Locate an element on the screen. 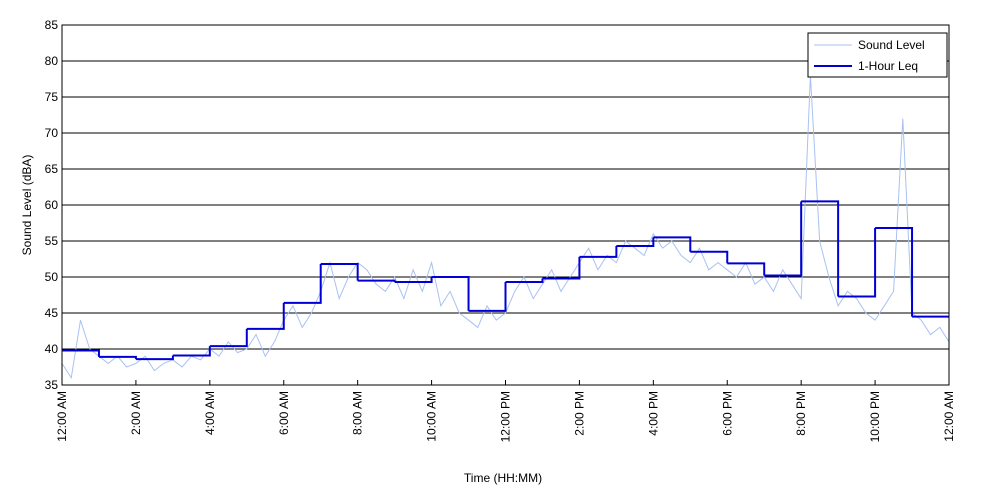 This screenshot has width=1000, height=500. y-tick-label: 40 is located at coordinates (52, 349).